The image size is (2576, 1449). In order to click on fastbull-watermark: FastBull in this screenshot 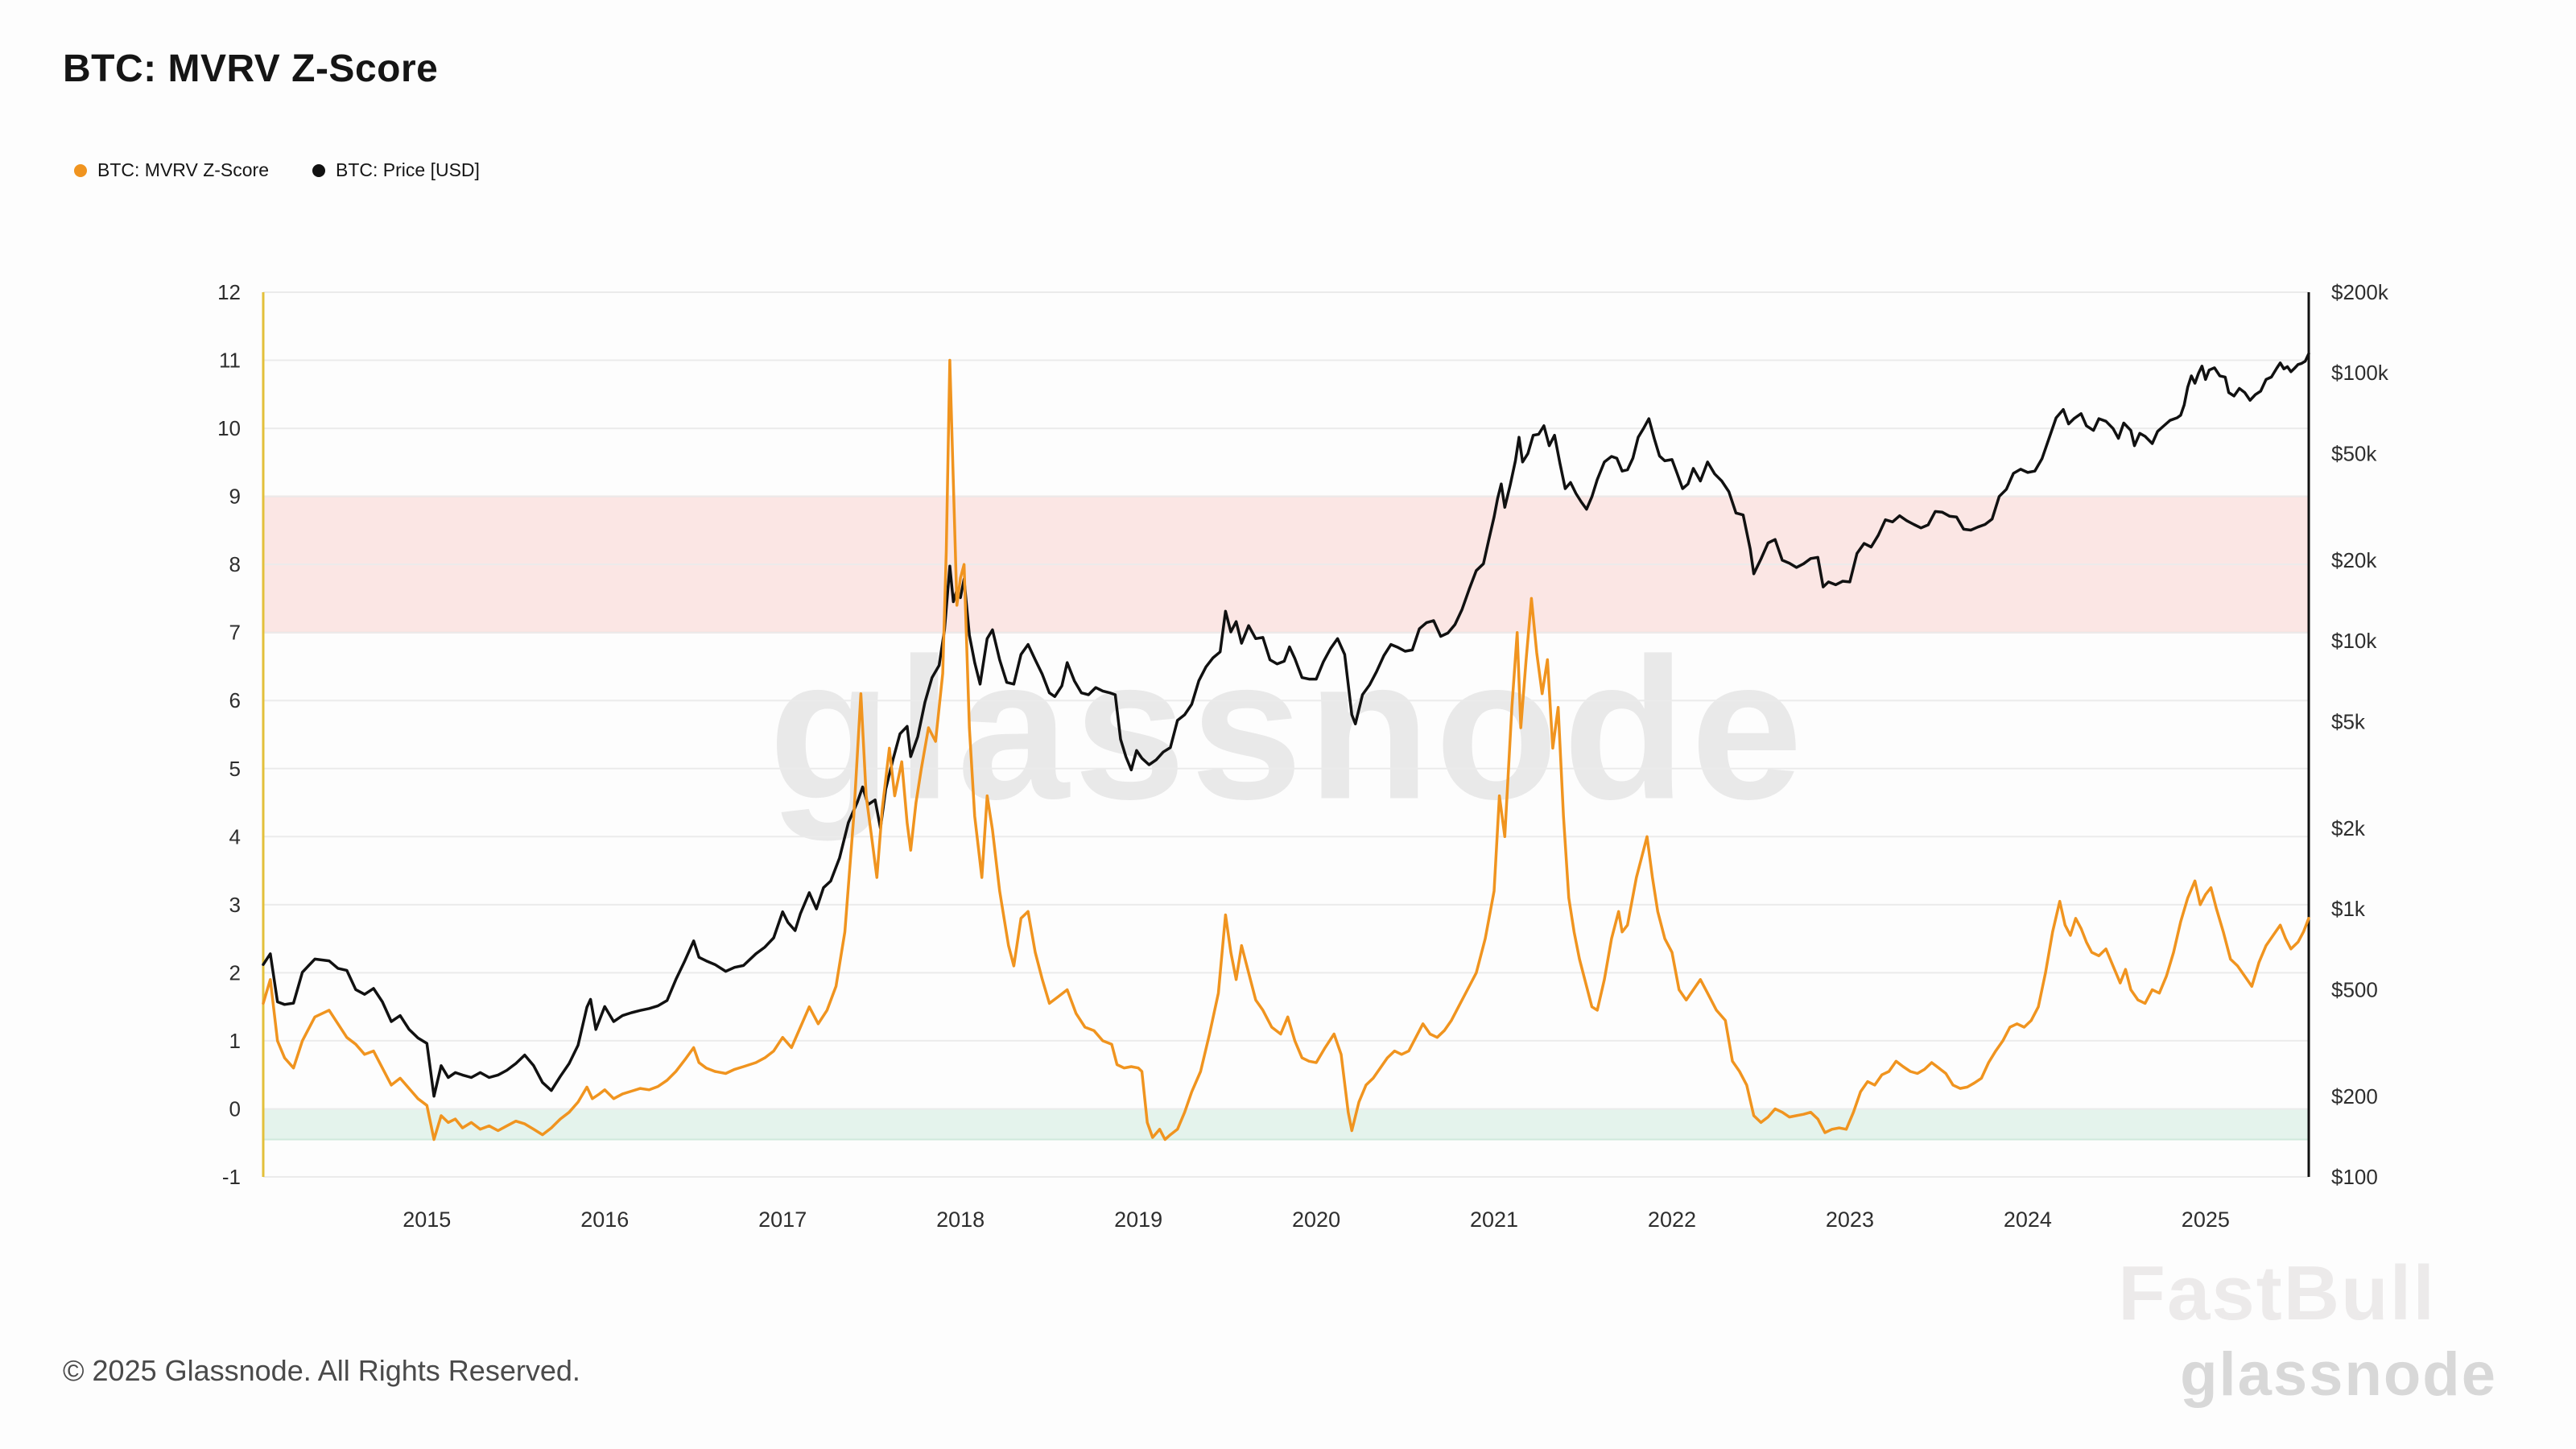, I will do `click(2277, 1293)`.